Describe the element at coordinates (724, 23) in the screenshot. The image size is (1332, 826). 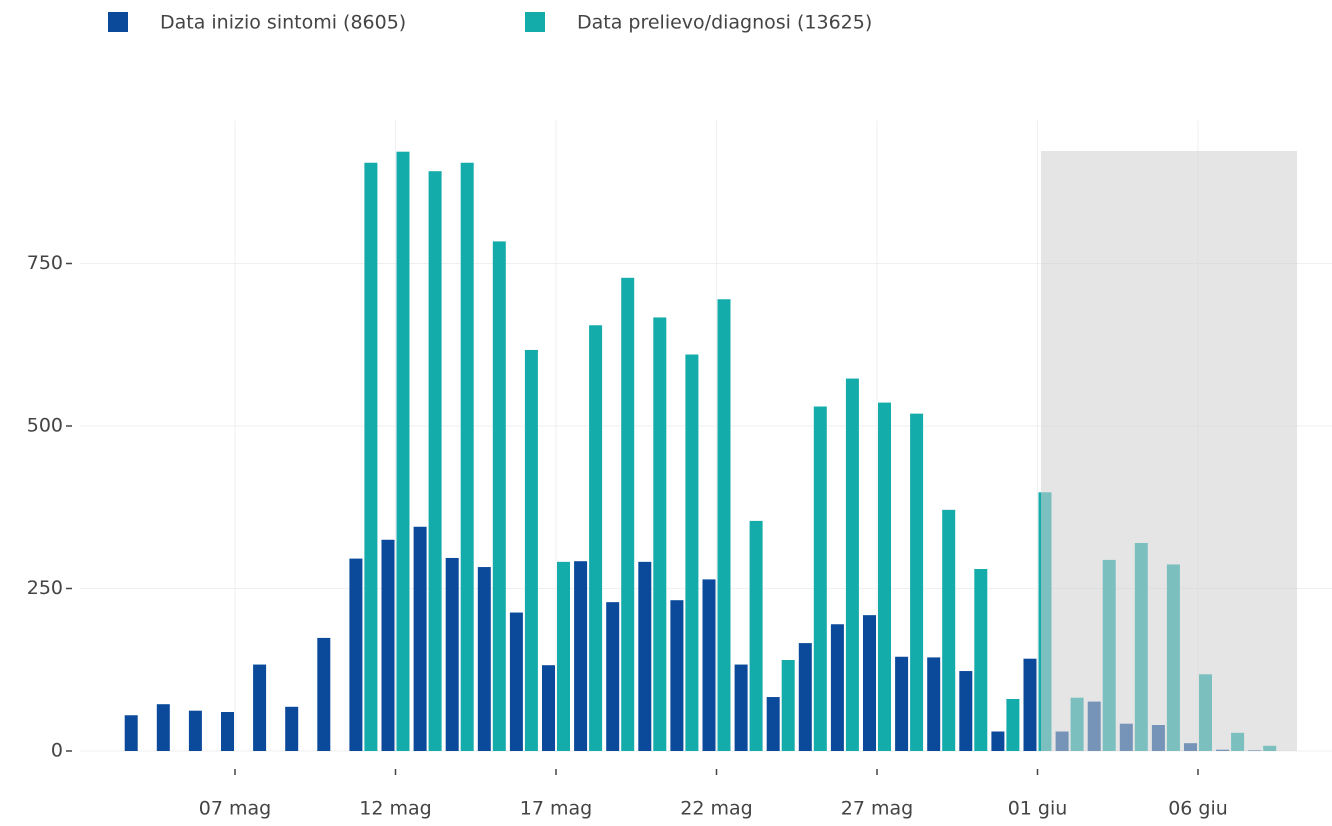
I see `legend-label: Data prelievo/diagnosi (13625)` at that location.